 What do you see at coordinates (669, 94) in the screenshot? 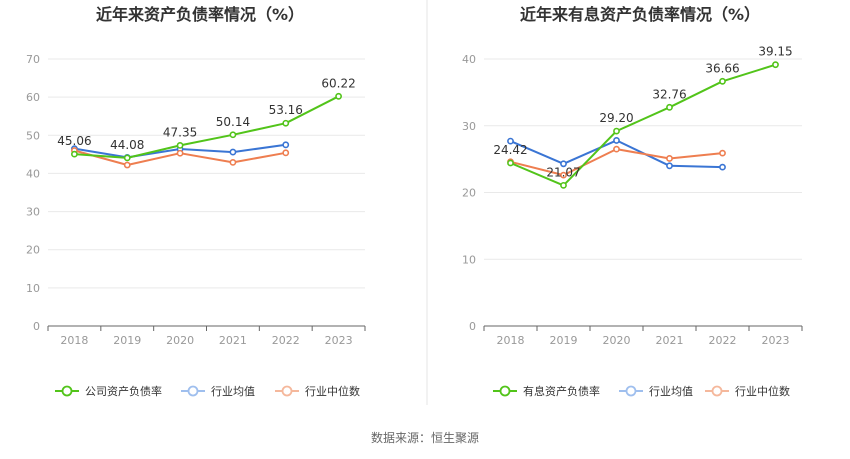
I see `data-label: 32.76` at bounding box center [669, 94].